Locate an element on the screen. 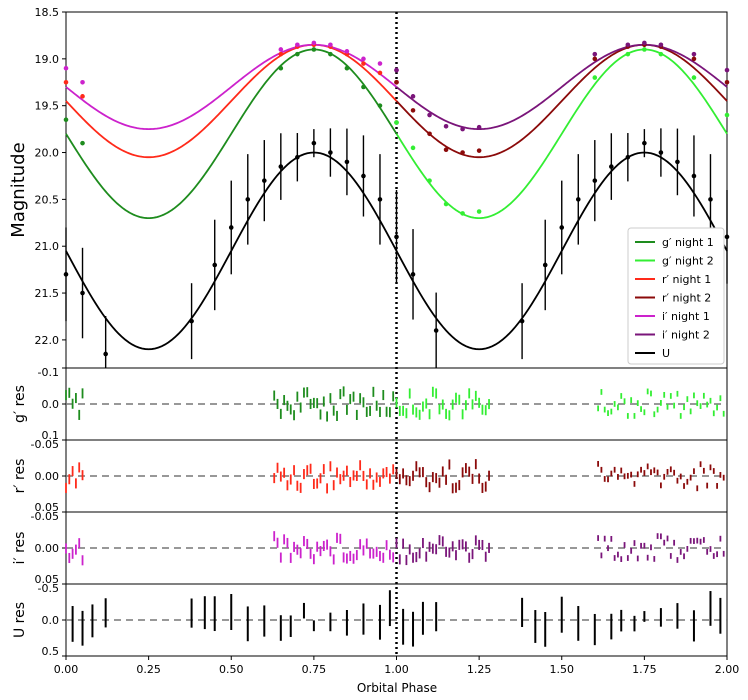  x-tick-label: 1.75 is located at coordinates (644, 669).